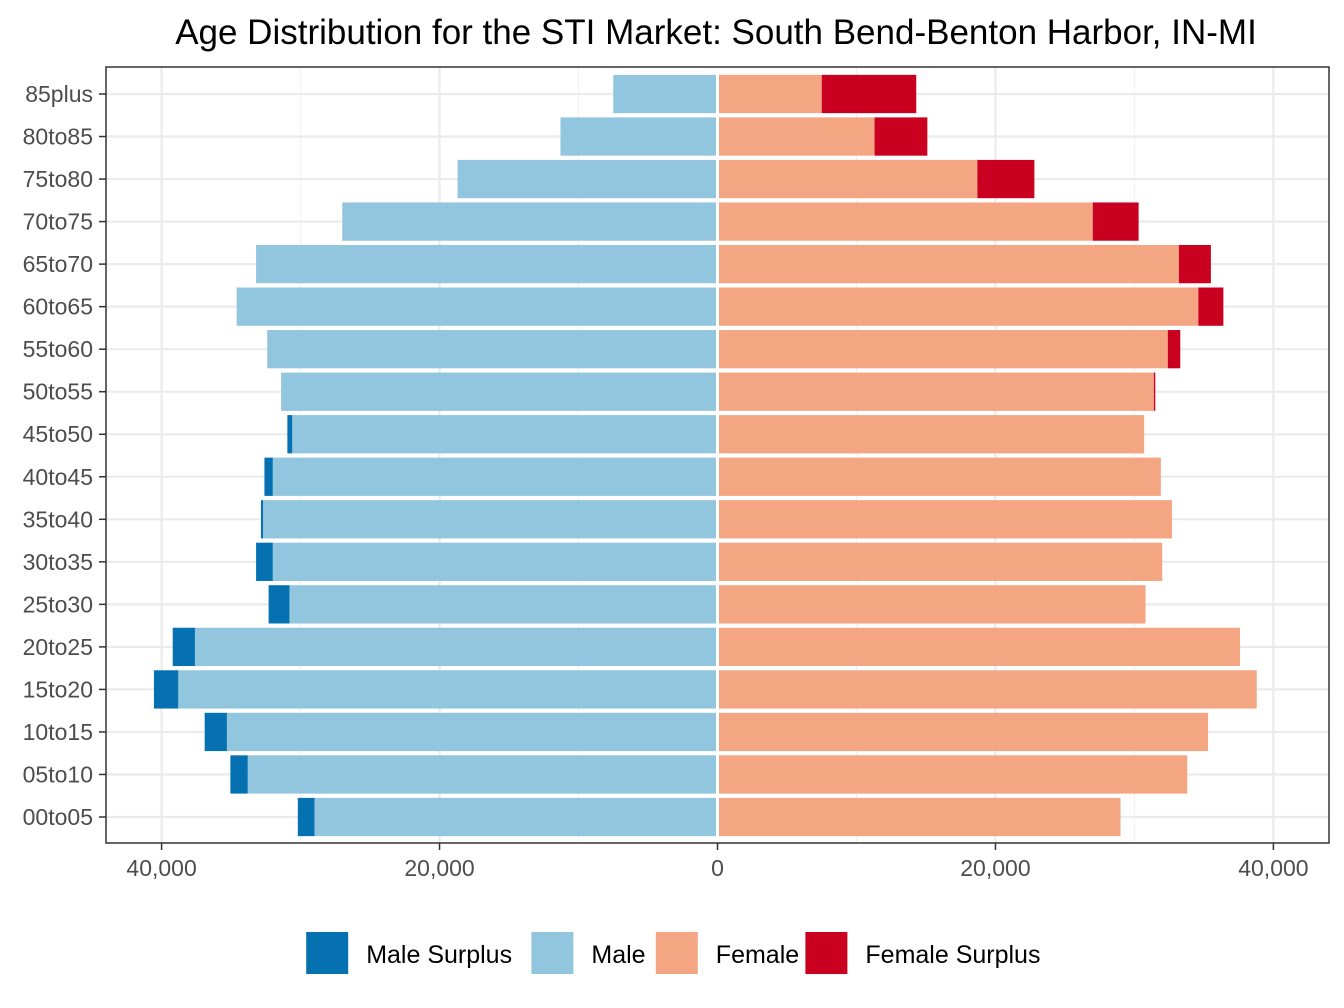 The height and width of the screenshot is (1008, 1344). Describe the element at coordinates (769, 94) in the screenshot. I see `bar-female-85plus` at that location.